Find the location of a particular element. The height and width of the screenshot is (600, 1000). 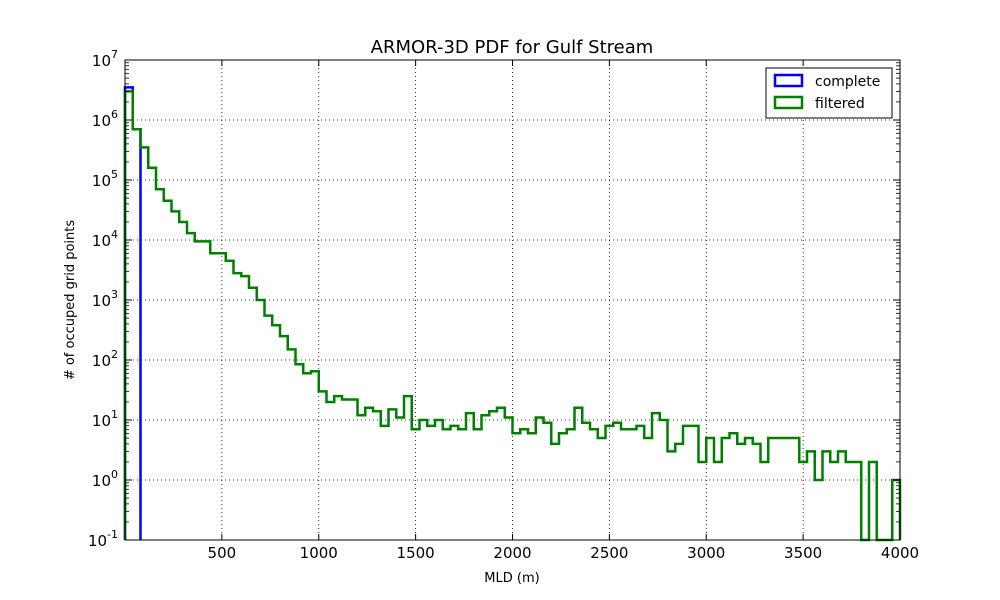

x-tick-label: 1000 is located at coordinates (319, 553).